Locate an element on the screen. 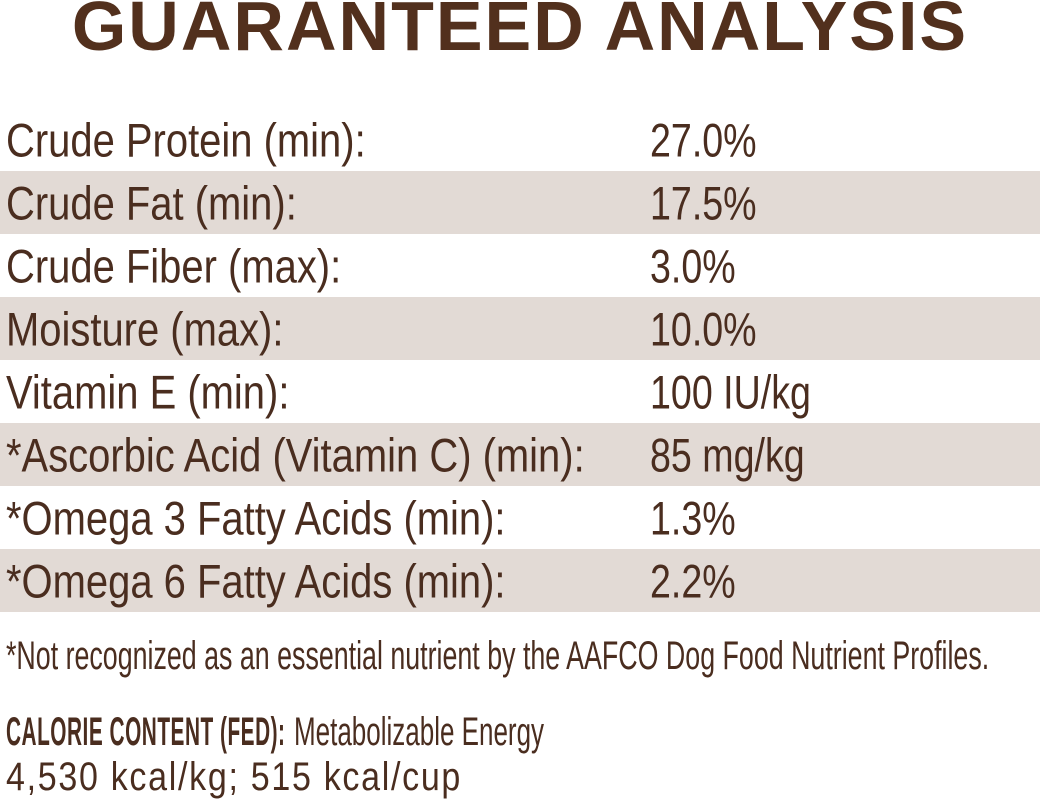  table-row: Crude Protein (min): 27.0% is located at coordinates (520, 139).